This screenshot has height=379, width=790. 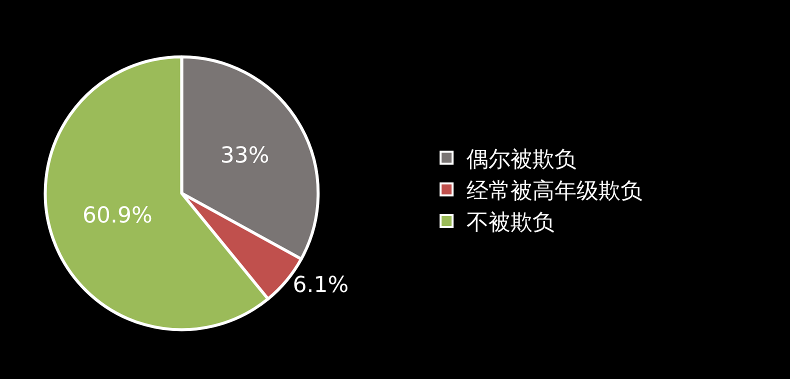 I want to click on legend-label: 经常被高年级欺负, so click(x=554, y=191).